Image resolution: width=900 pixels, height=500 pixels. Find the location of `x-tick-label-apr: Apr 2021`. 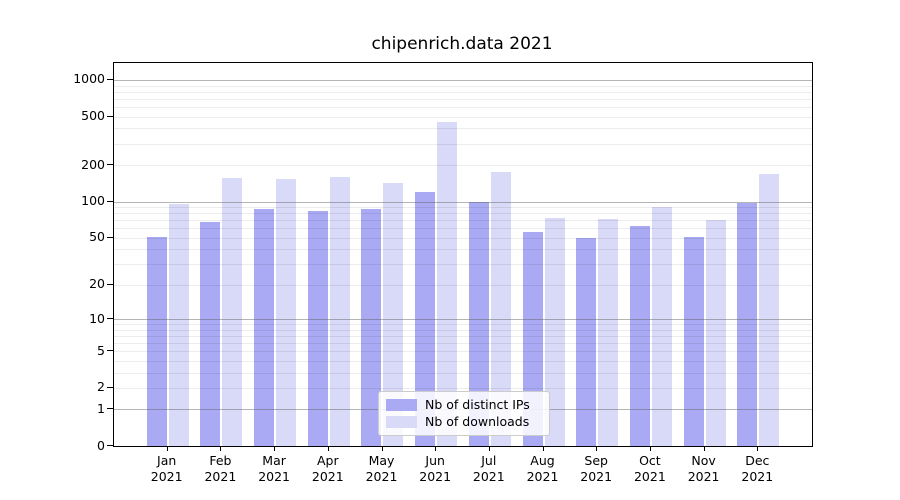

x-tick-label-apr: Apr 2021 is located at coordinates (327, 468).